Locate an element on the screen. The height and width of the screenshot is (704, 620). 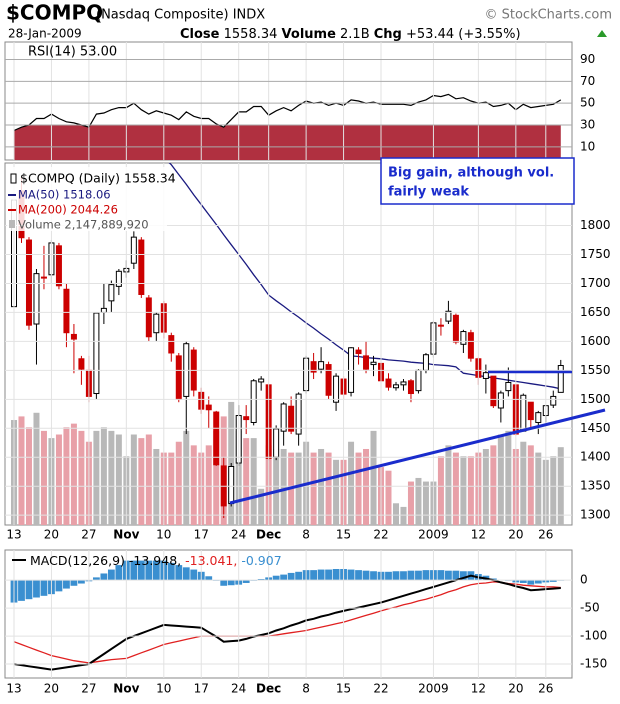
close-label: Close is located at coordinates (200, 34).